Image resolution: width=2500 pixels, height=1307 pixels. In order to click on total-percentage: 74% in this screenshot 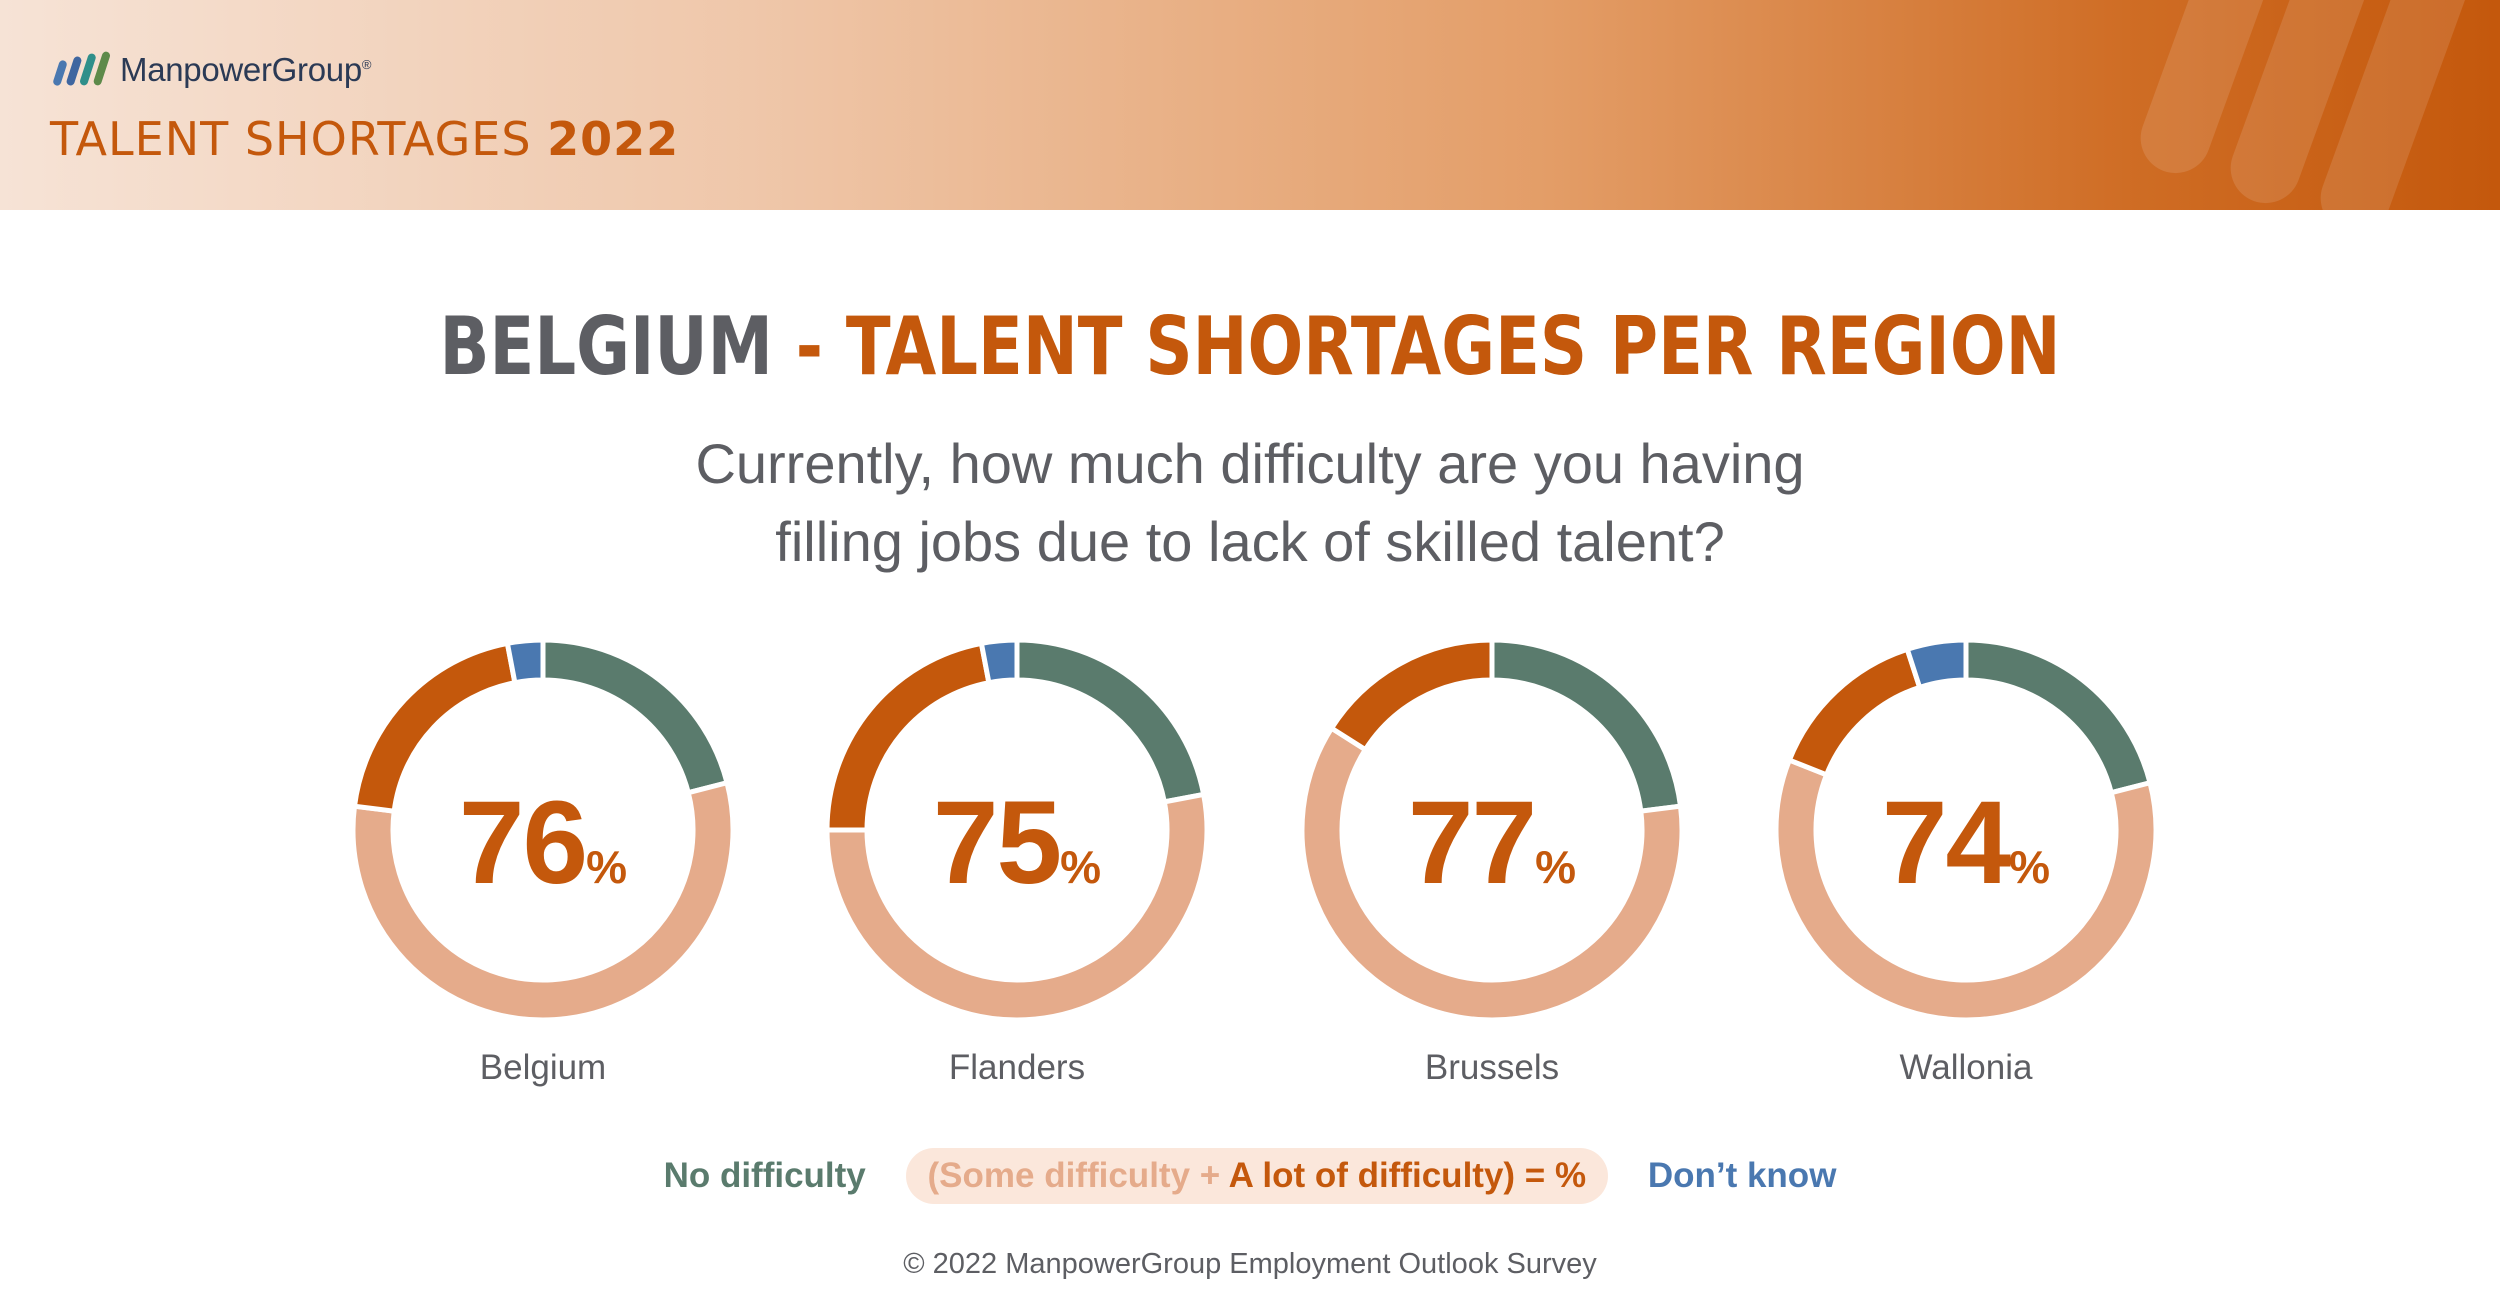, I will do `click(1966, 843)`.